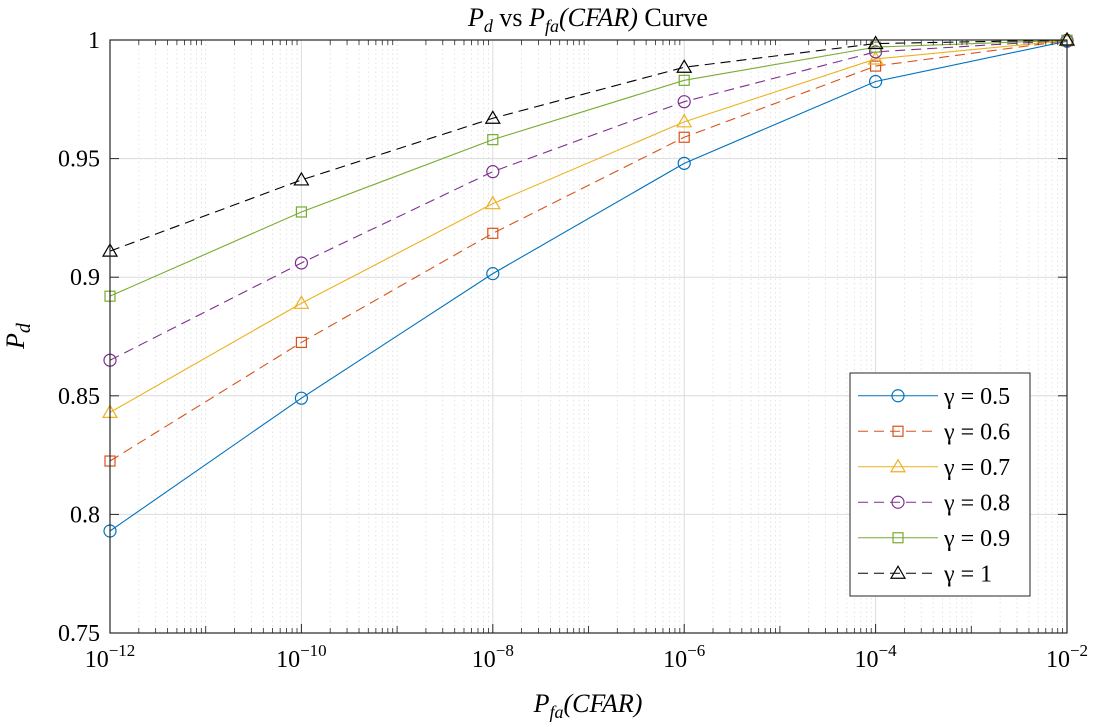  What do you see at coordinates (1067, 657) in the screenshot?
I see `x-tick-label: 10⁻²` at bounding box center [1067, 657].